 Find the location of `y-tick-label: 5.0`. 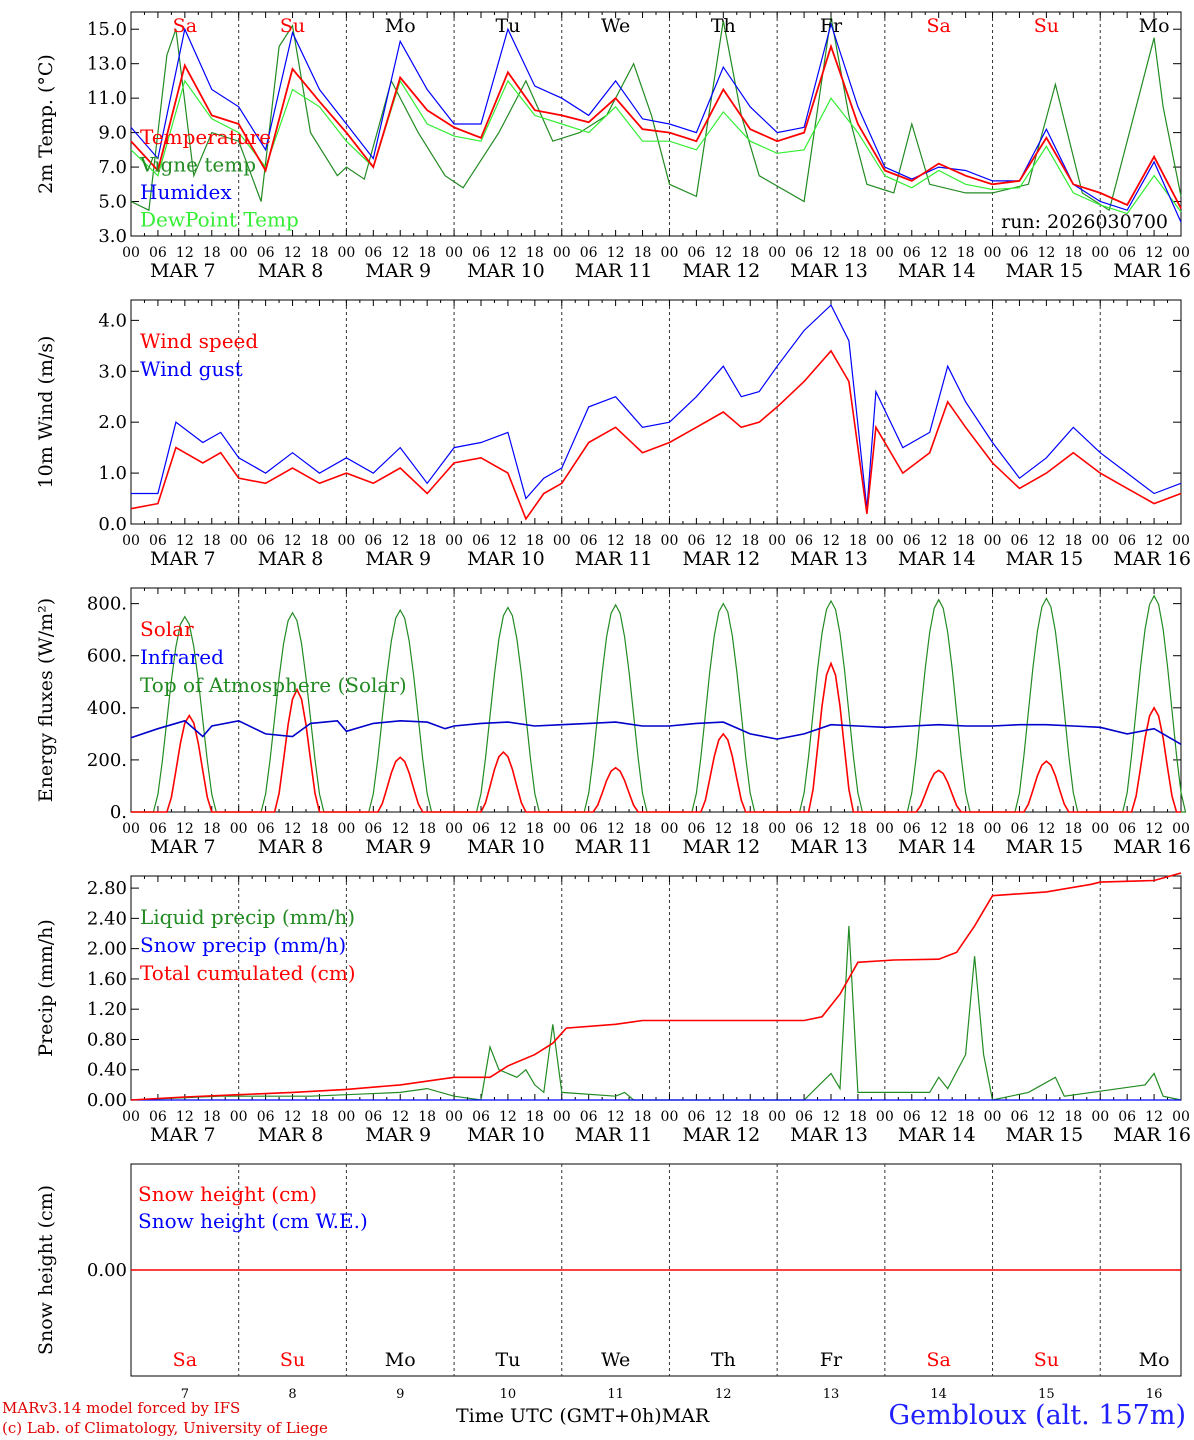

y-tick-label: 5.0 is located at coordinates (112, 202).